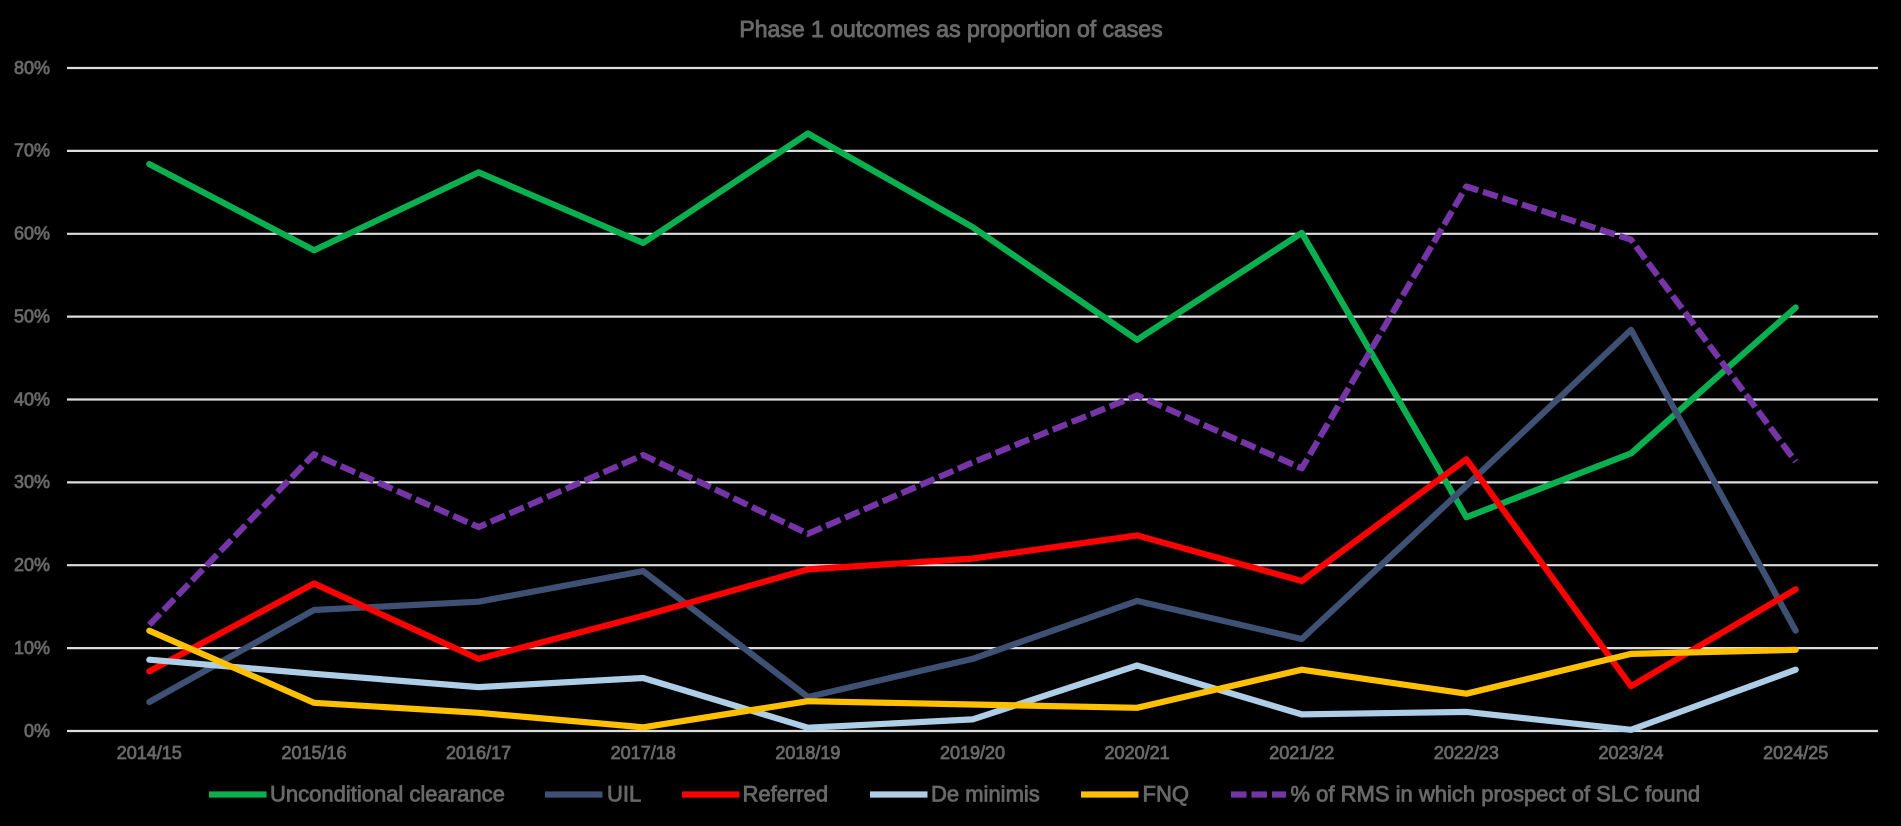 The height and width of the screenshot is (826, 1901). What do you see at coordinates (1496, 794) in the screenshot?
I see `svg-text:% of RMS in which prospect of: % of RMS in which prospect of SLC found` at bounding box center [1496, 794].